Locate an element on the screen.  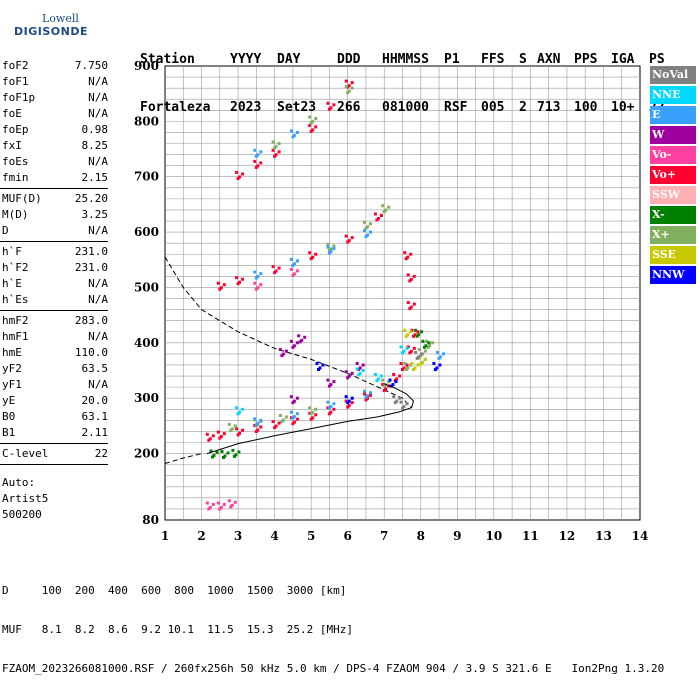
param-row-fmin: fmin 2.15 is located at coordinates (55, 178).